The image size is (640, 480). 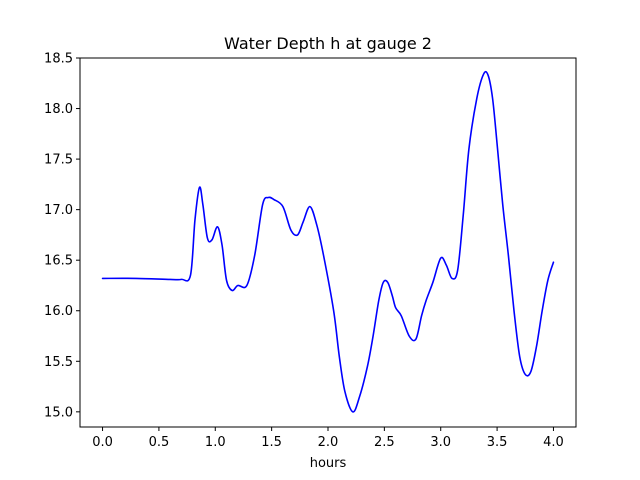 I want to click on y-tick-label: 17.5, so click(x=58, y=160).